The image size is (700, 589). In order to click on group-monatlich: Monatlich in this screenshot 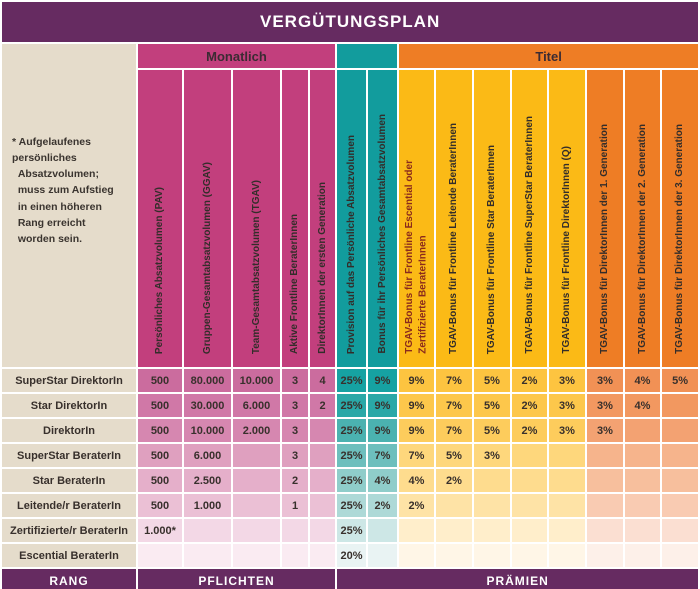, I will do `click(236, 56)`.